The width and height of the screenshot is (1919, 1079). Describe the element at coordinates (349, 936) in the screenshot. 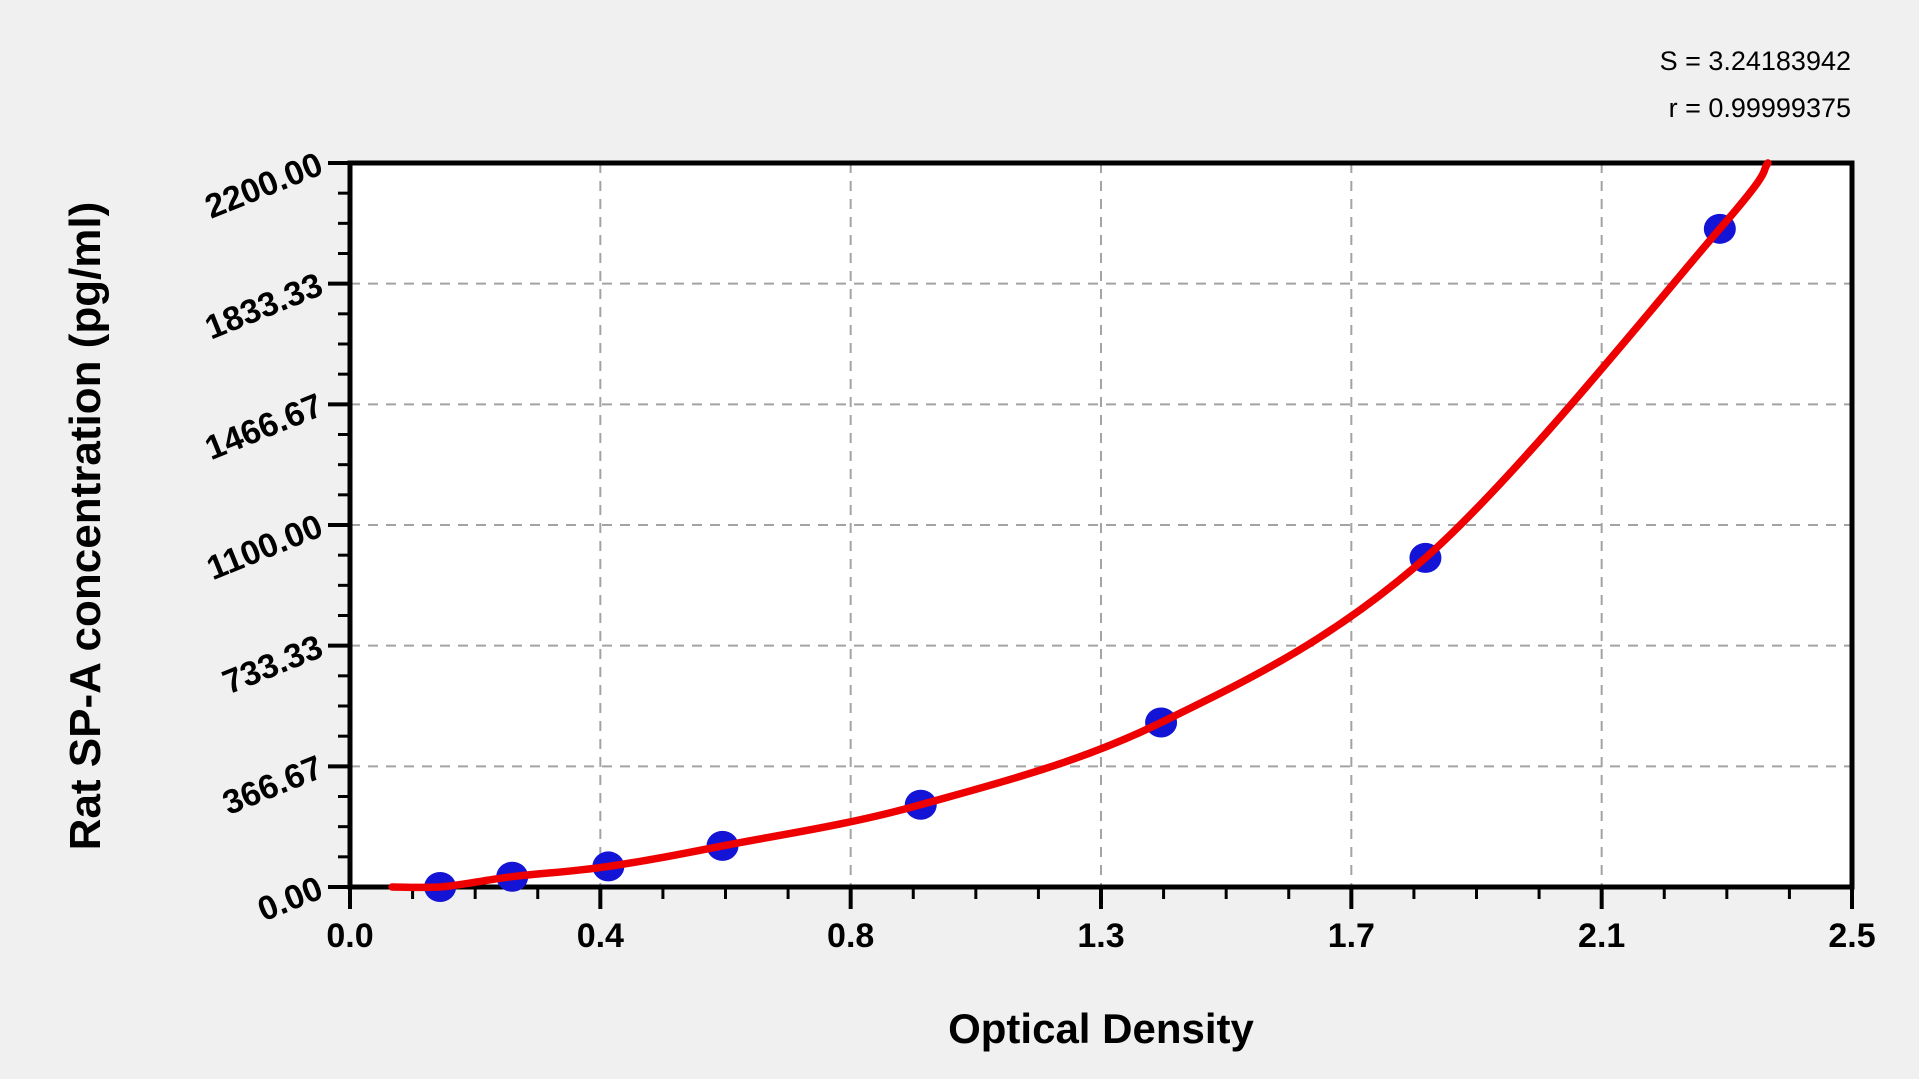

I see `x-tick-label: 0.0` at that location.